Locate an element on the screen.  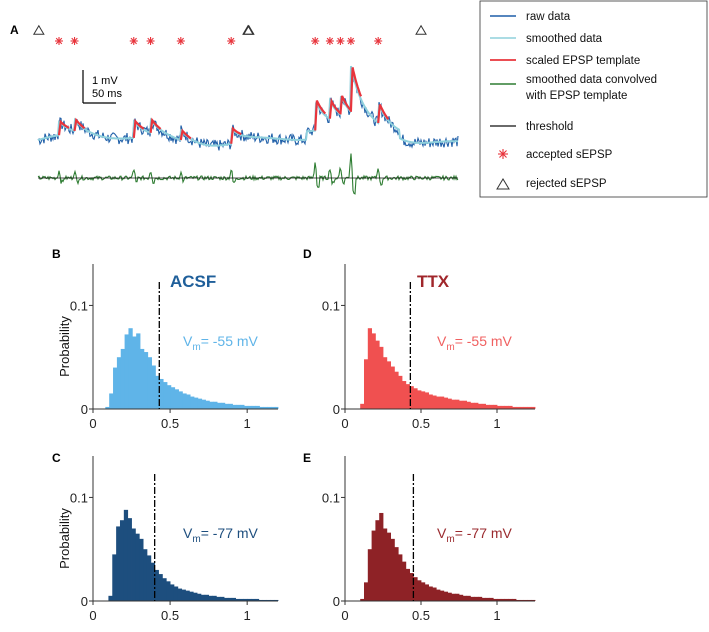
legend-threshold: threshold is located at coordinates (549, 127).